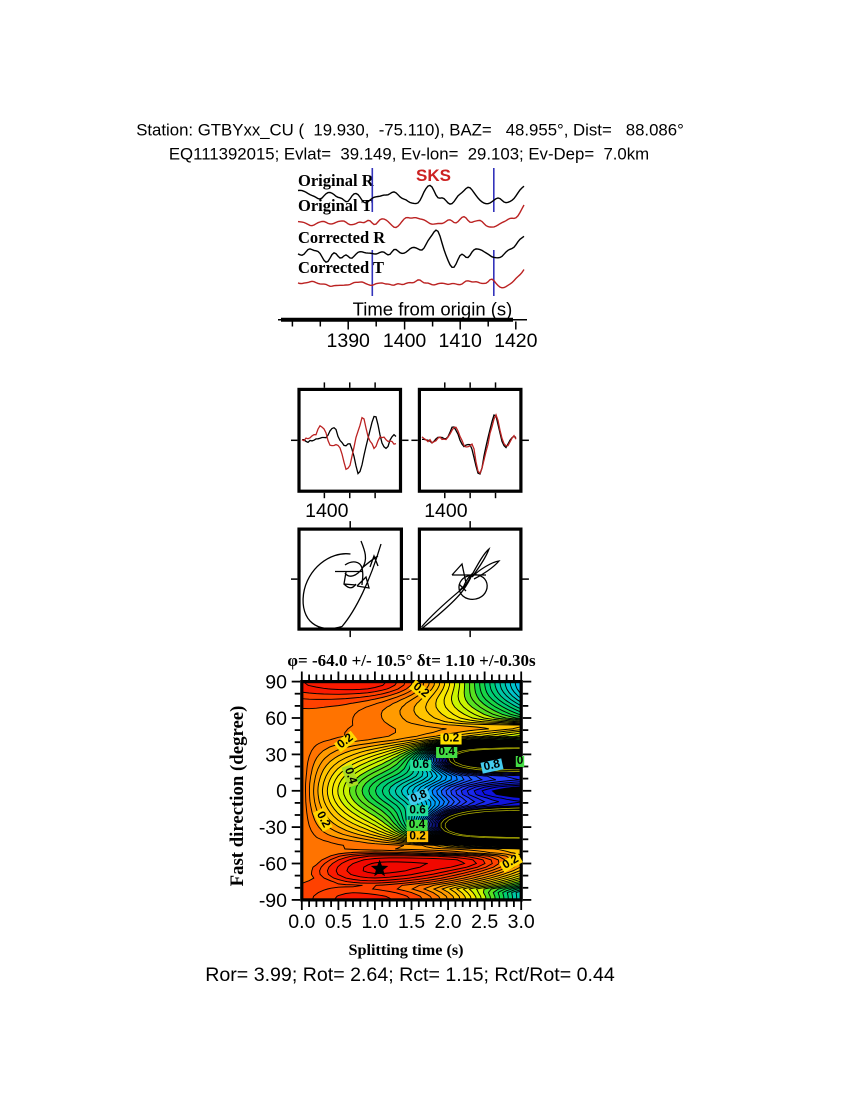  Describe the element at coordinates (276, 755) in the screenshot. I see `svg-text: 30` at that location.